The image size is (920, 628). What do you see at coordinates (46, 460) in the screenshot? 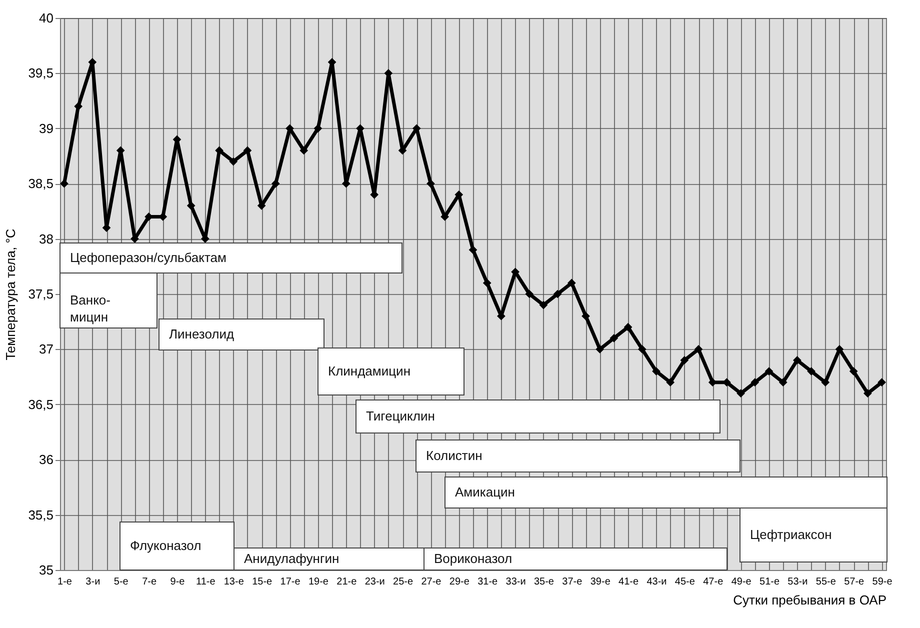
I see `y-tick-label: 36` at bounding box center [46, 460].